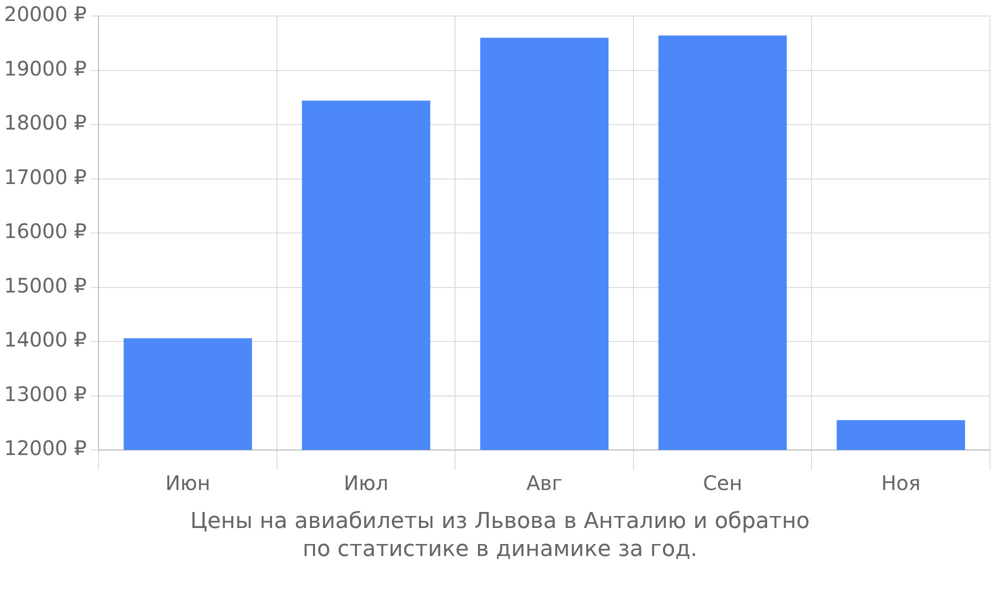 Image resolution: width=1000 pixels, height=600 pixels. Describe the element at coordinates (722, 483) in the screenshot. I see `x-tick-label: Сен` at that location.